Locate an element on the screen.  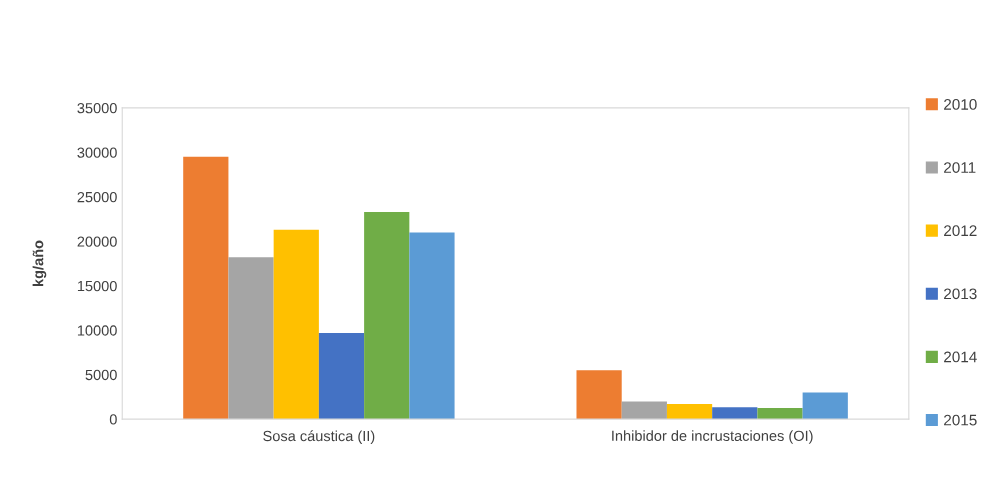
y-tick-label: 35000 is located at coordinates (97, 108).